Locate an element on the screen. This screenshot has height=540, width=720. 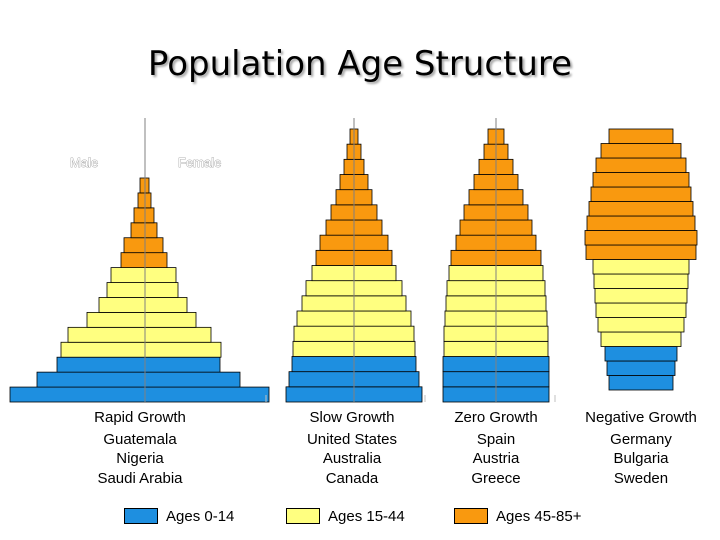
country-label: Australia is located at coordinates (352, 458).